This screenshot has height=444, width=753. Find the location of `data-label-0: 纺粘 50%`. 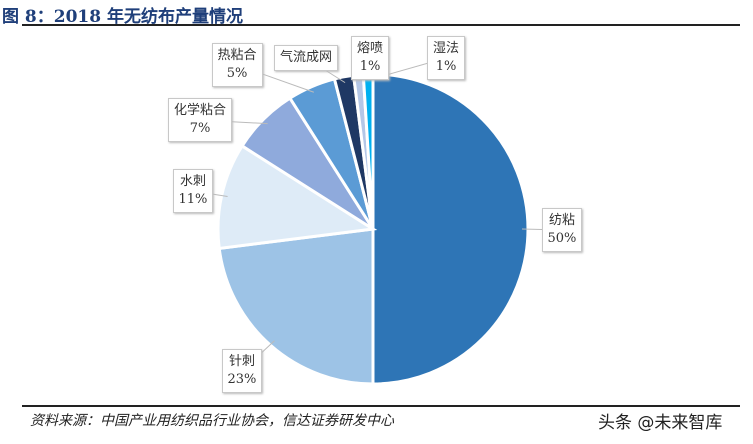

data-label-0: 纺粘 50% is located at coordinates (562, 230).